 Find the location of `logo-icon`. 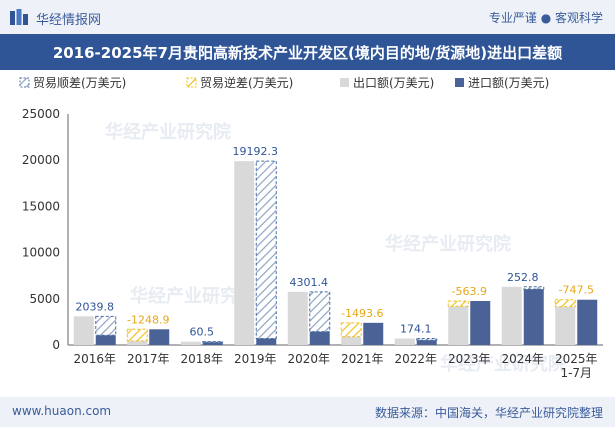

logo-icon is located at coordinates (19, 17).